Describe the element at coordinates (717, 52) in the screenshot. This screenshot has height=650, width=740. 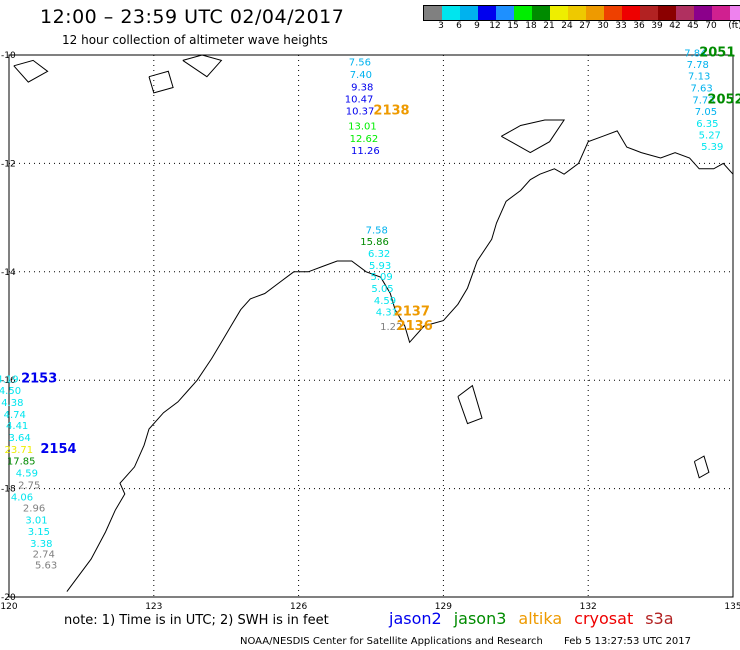
I see `pass-number-label: 2051` at that location.